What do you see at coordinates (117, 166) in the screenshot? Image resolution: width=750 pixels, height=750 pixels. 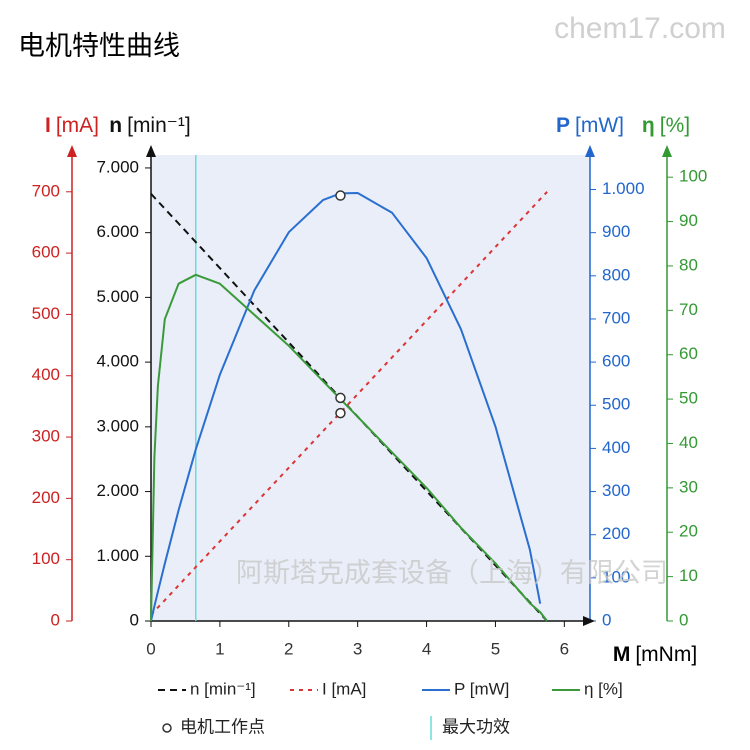 I see `y-tick-label: 7.000` at bounding box center [117, 166].